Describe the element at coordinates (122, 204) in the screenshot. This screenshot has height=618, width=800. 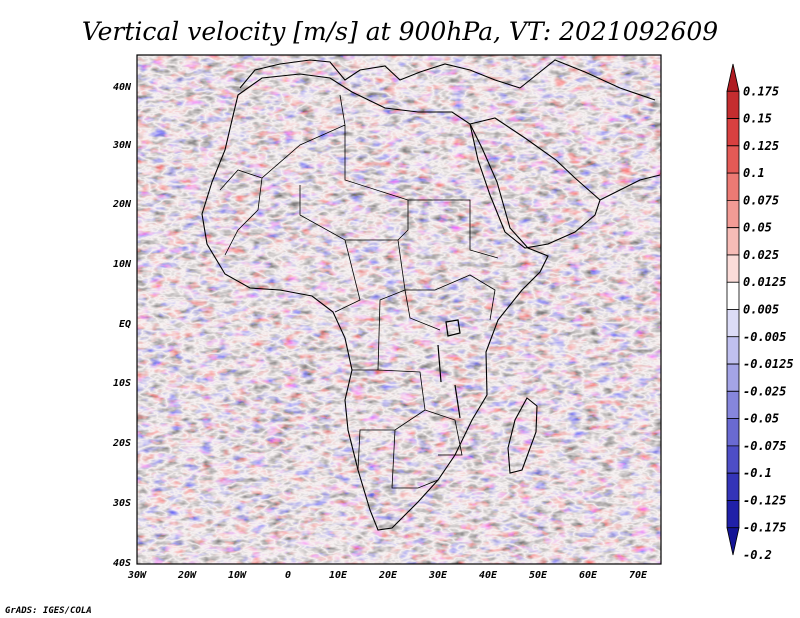
I see `lat-label-20n: 20N` at that location.